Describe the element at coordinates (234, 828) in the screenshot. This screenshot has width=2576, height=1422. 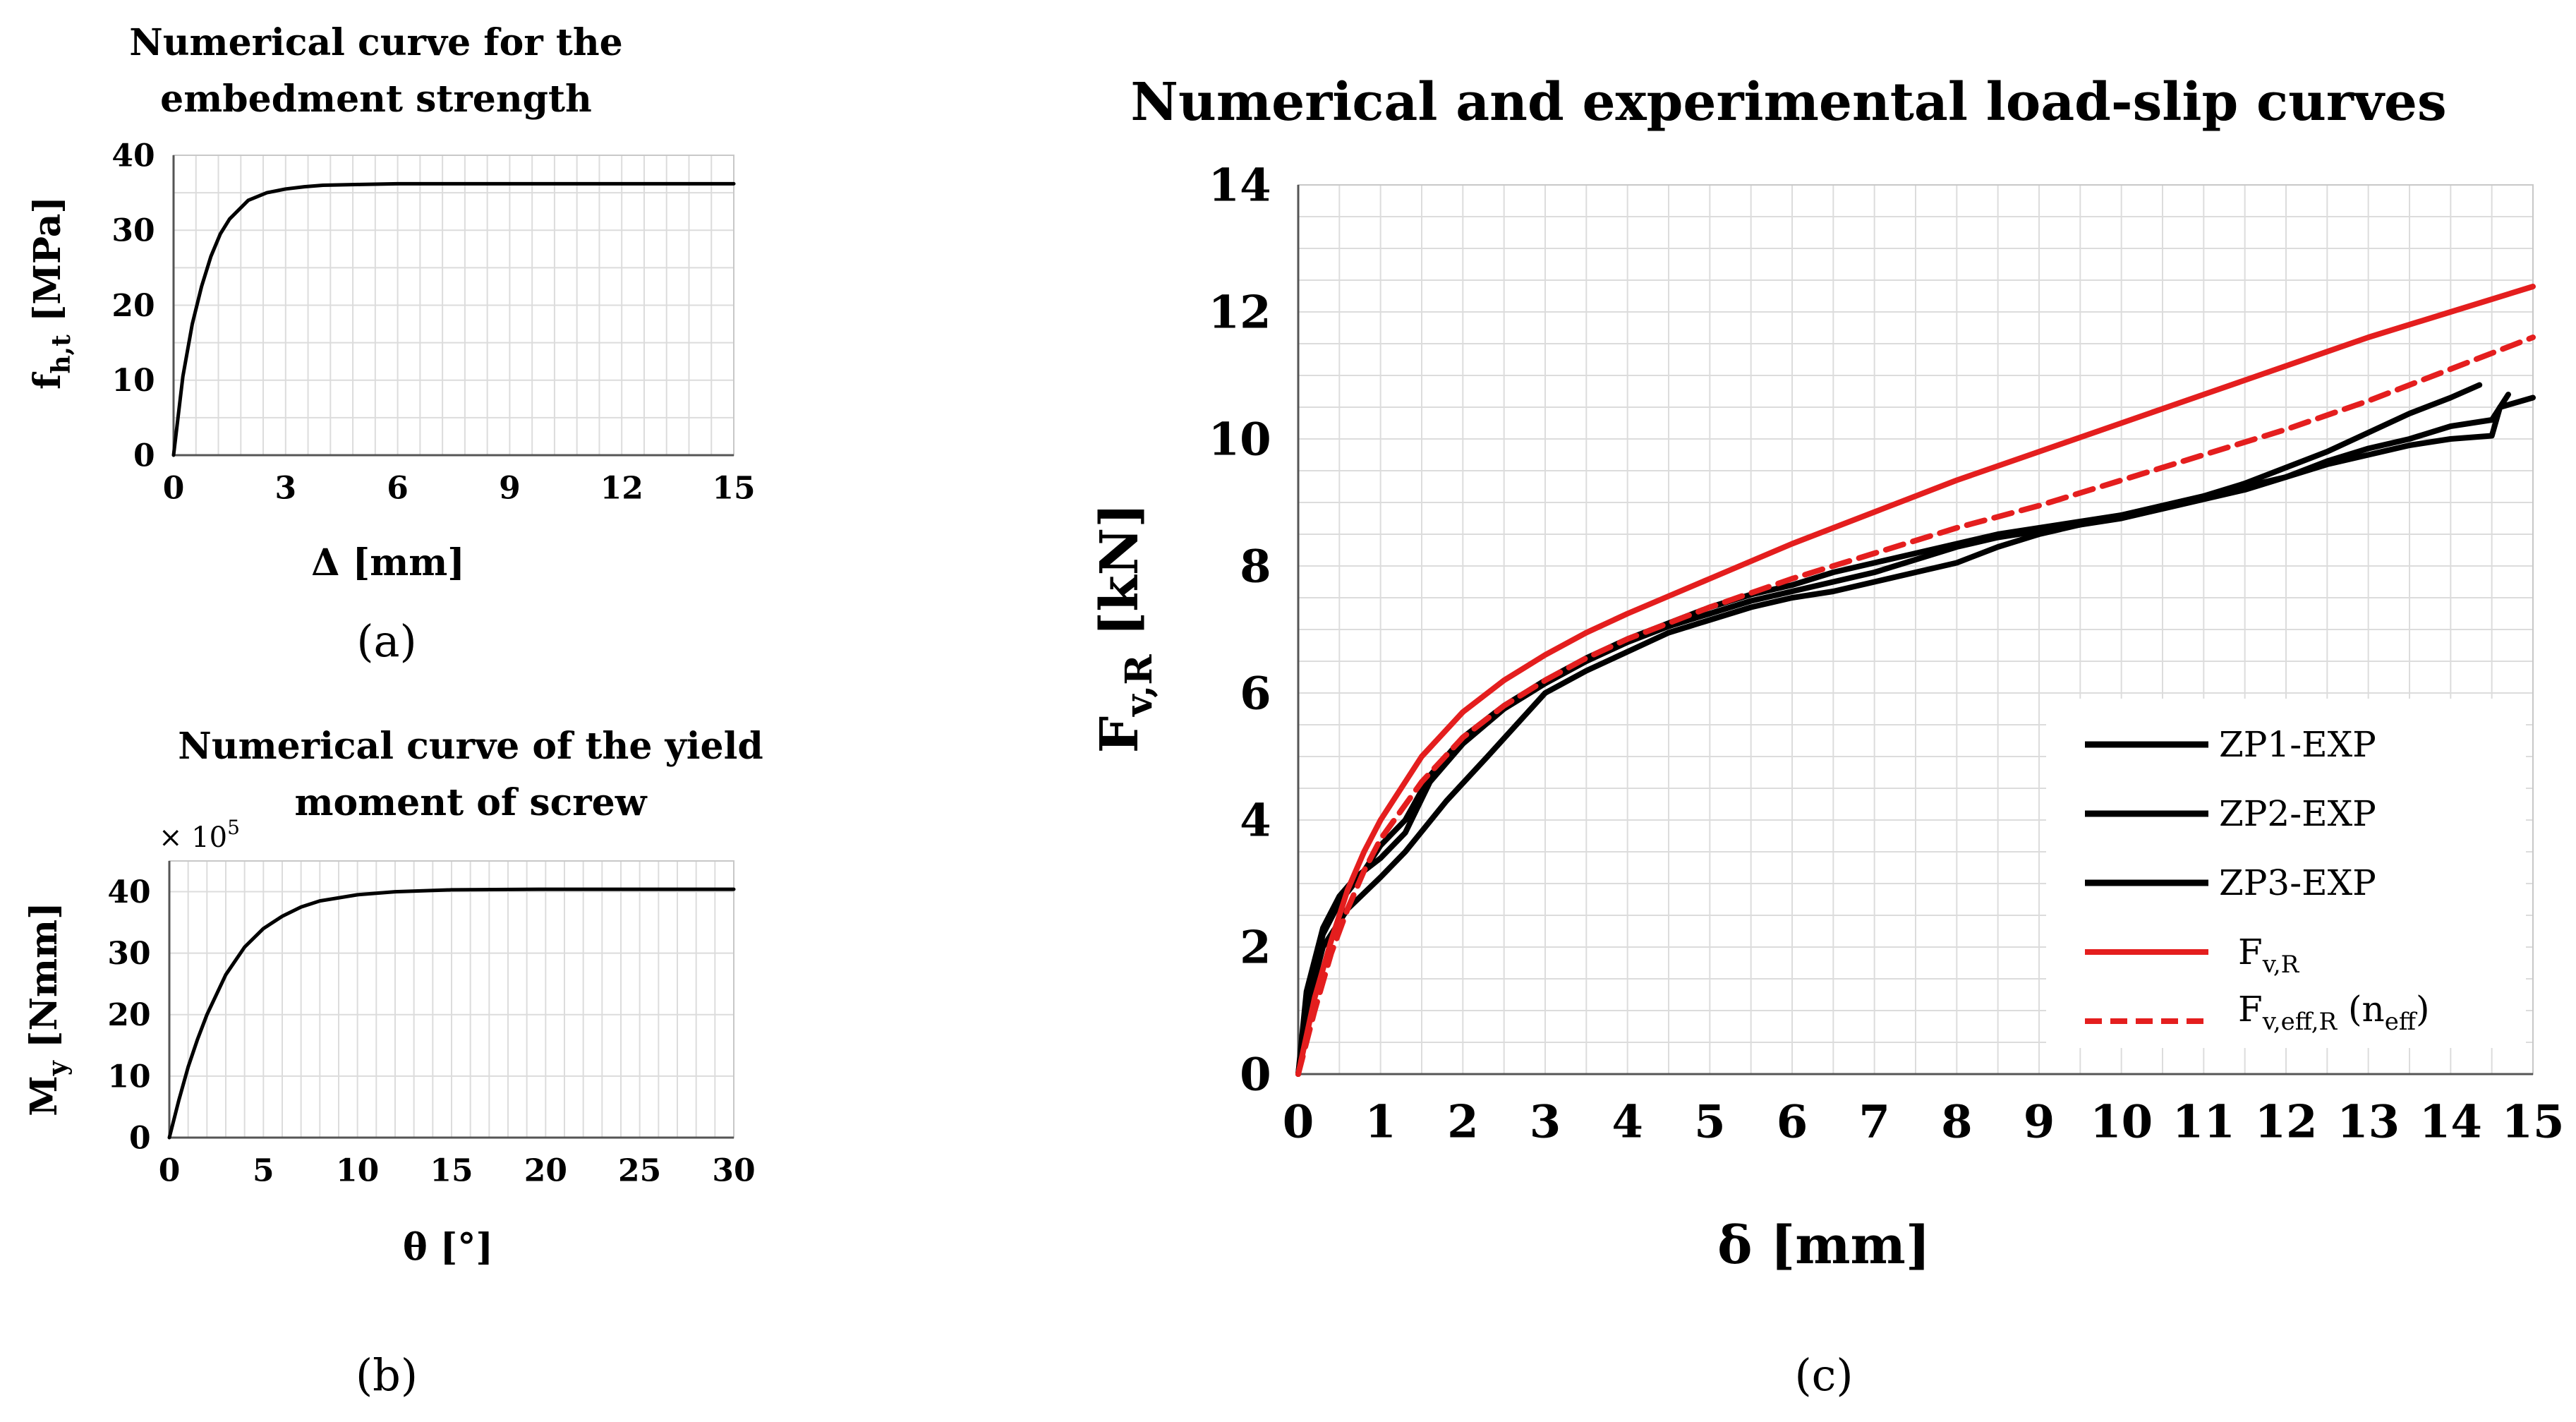
I see `chart-b-multiplier-exp: 5` at that location.